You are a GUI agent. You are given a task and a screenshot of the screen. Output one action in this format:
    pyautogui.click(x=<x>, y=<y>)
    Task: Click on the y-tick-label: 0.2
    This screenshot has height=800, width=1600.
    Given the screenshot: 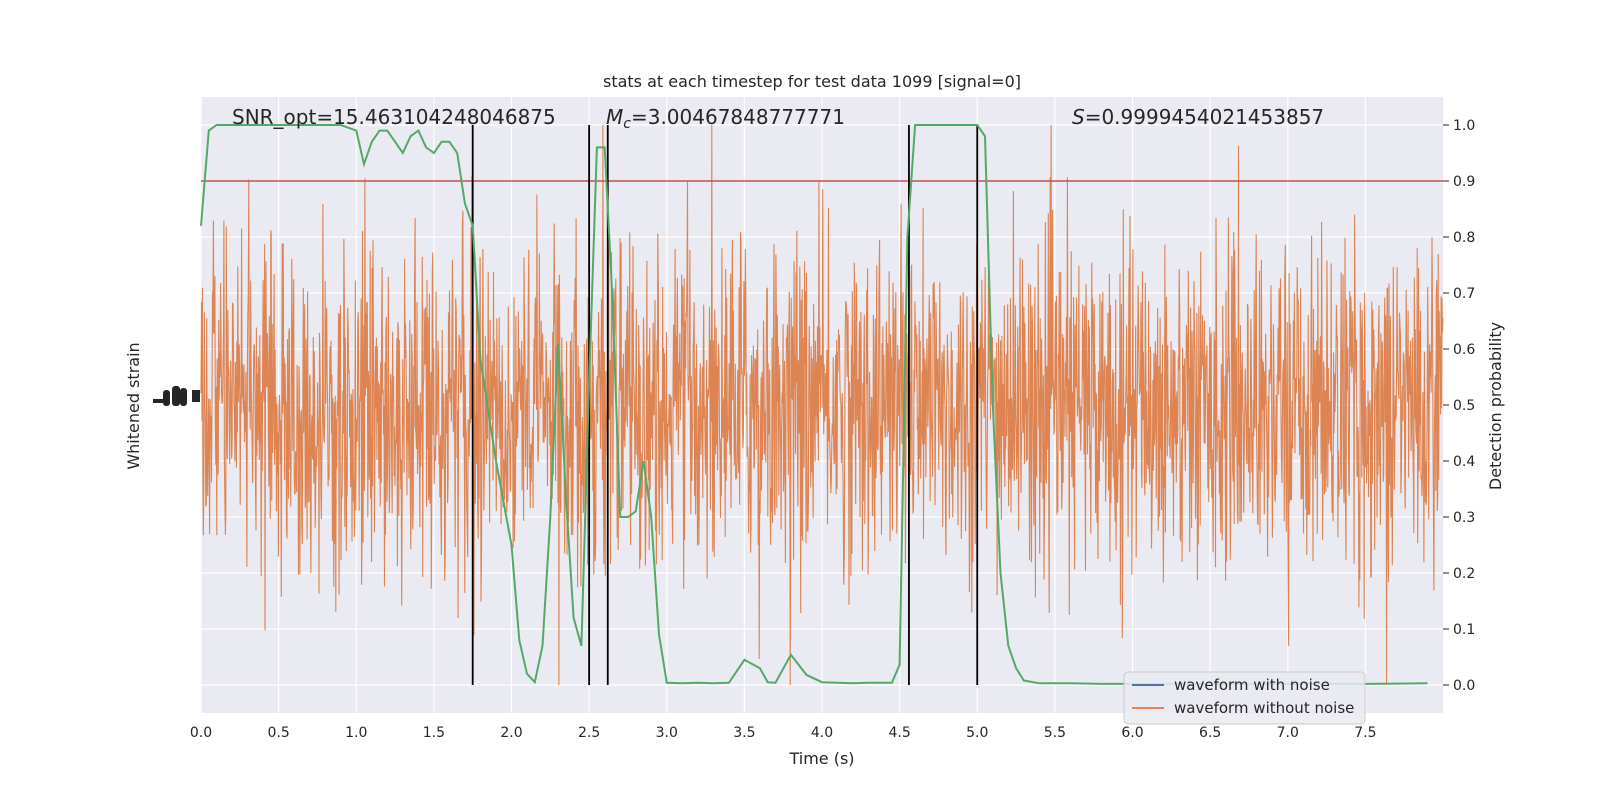 What is the action you would take?
    pyautogui.click(x=1464, y=574)
    